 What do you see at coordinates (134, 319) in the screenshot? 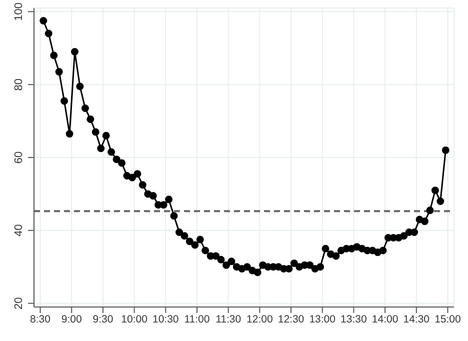
I see `x-tick-label: 10:00` at bounding box center [134, 319].